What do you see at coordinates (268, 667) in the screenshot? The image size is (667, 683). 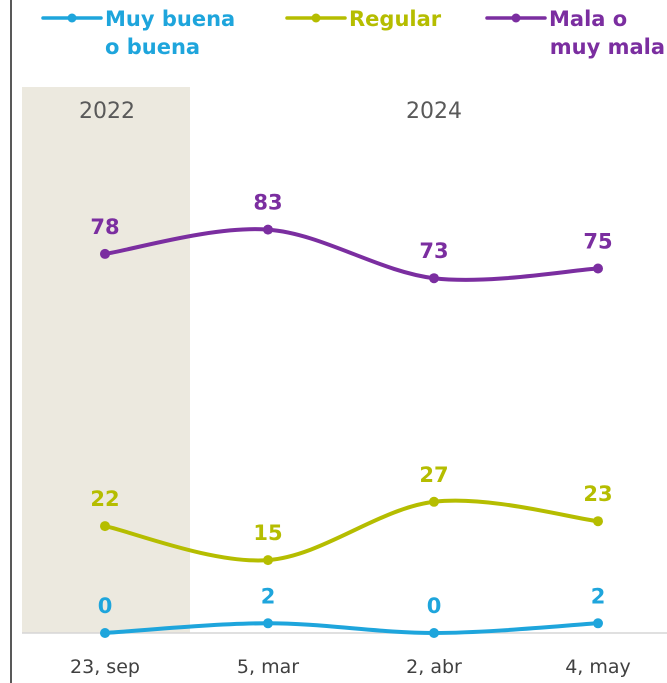 I see `x-tick-label: 5, mar` at bounding box center [268, 667].